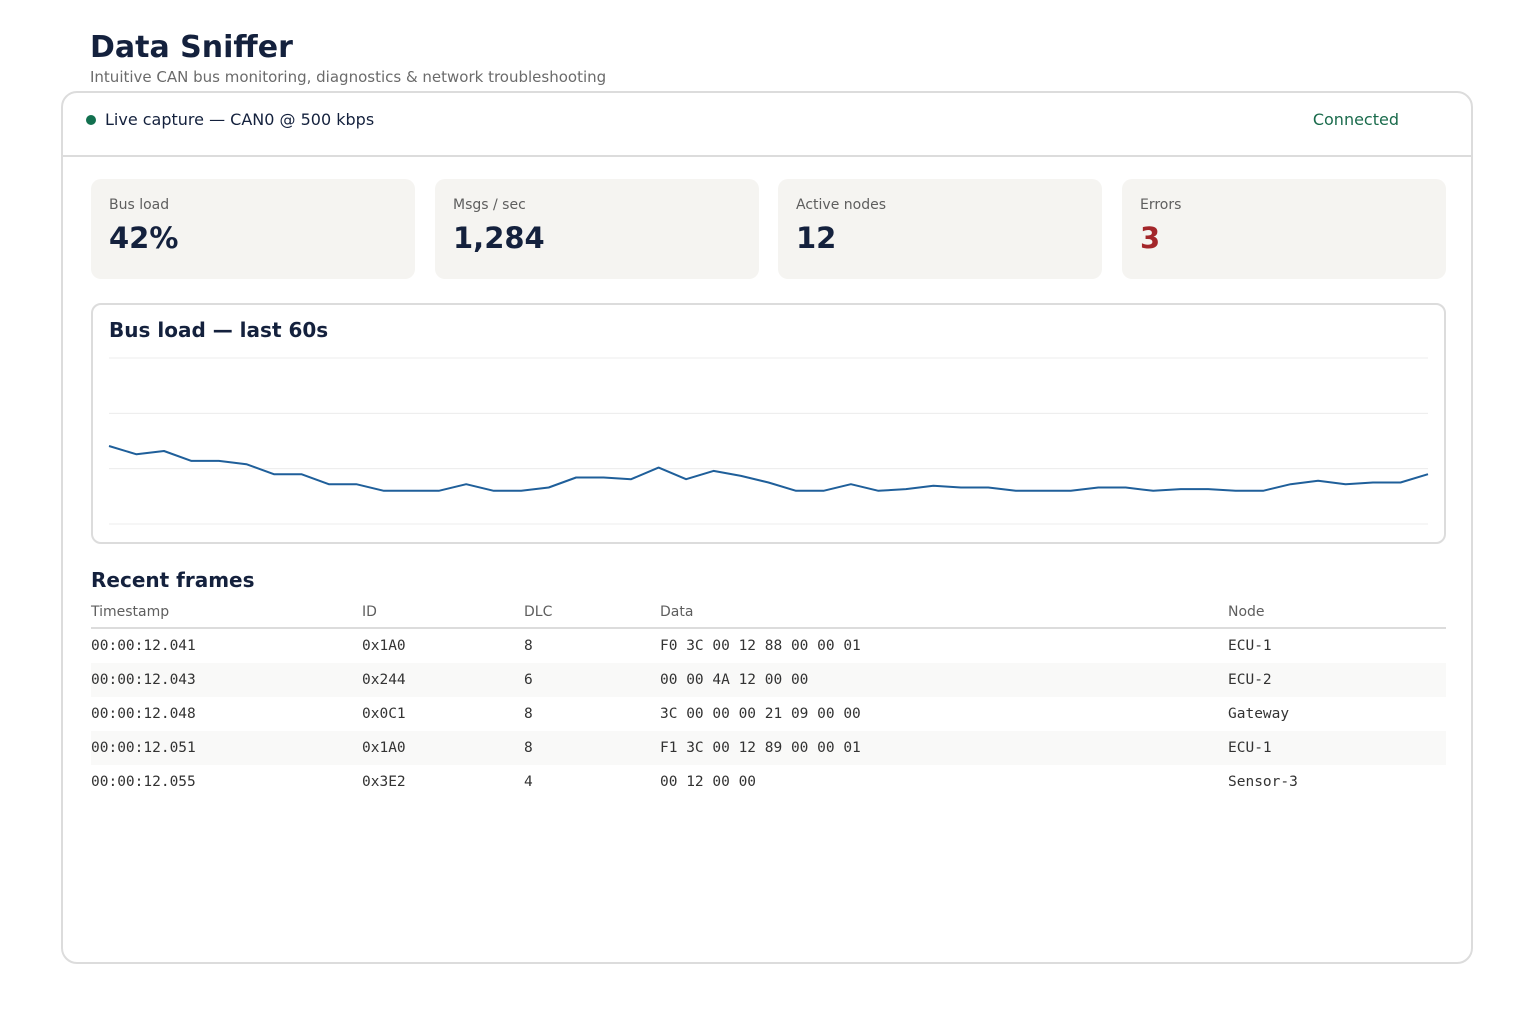 The width and height of the screenshot is (1534, 1025). Describe the element at coordinates (443, 612) in the screenshot. I see `column-header-id: ID` at that location.